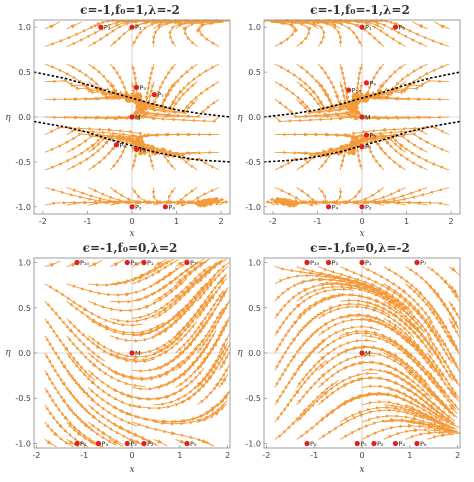  I want to click on panel-2-points: P₁ P₃ P₉ P₁₀ M P₅ P₇ P₄ P₂, so click(365, 117).